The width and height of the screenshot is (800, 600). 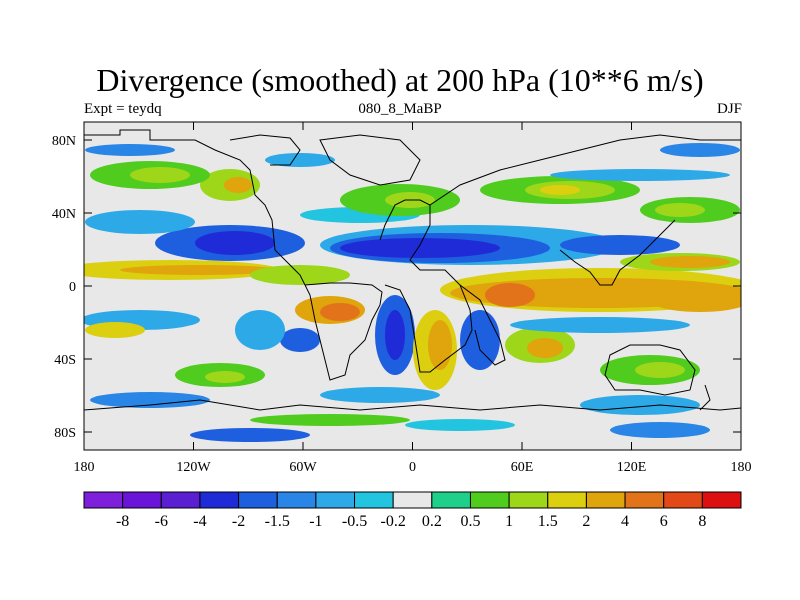 What do you see at coordinates (161, 521) in the screenshot?
I see `colorbar-label: -6` at bounding box center [161, 521].